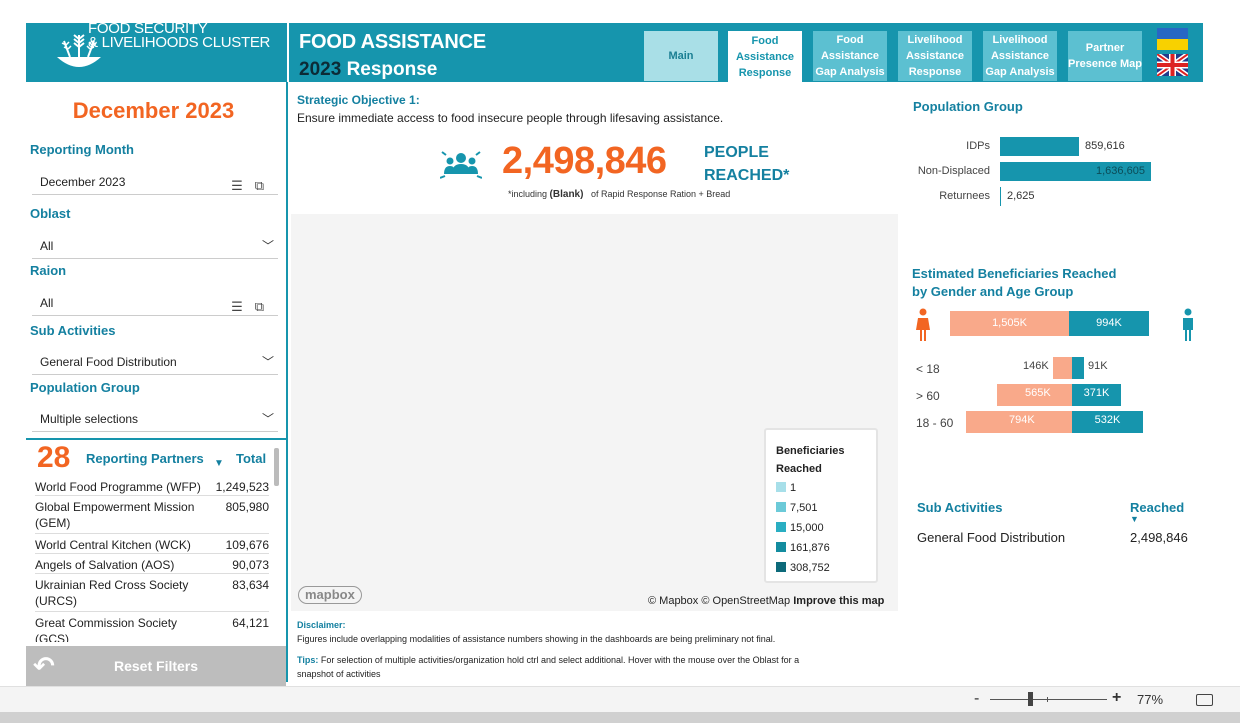  I want to click on attribution-text: © Mapbox © OpenStreetMap, so click(719, 601).